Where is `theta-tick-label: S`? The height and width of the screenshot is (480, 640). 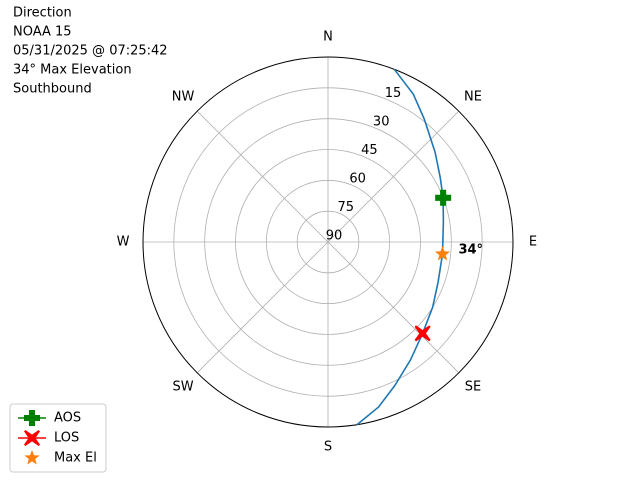
theta-tick-label: S is located at coordinates (328, 447).